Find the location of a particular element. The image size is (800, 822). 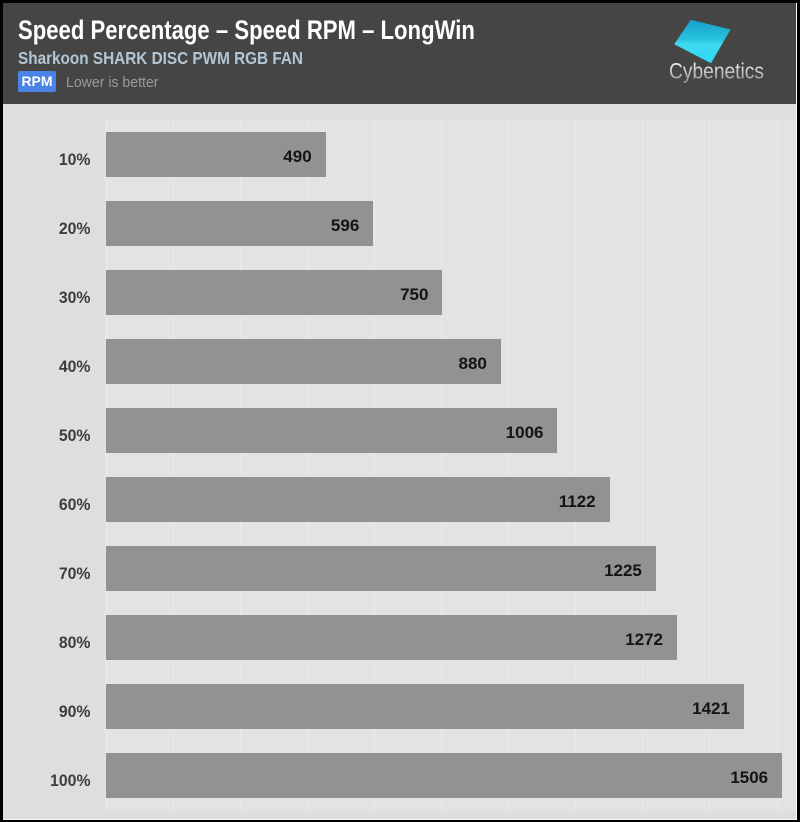

svg-text: Cybenetics is located at coordinates (716, 71).